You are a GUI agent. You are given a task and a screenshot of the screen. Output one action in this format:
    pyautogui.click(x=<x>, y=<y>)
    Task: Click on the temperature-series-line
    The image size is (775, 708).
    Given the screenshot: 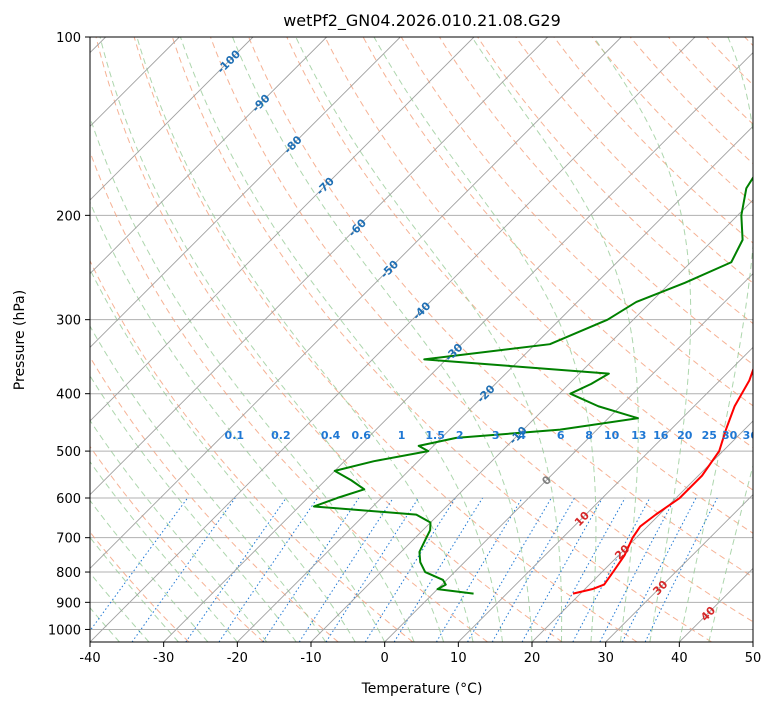 What is the action you would take?
    pyautogui.click(x=662, y=481)
    